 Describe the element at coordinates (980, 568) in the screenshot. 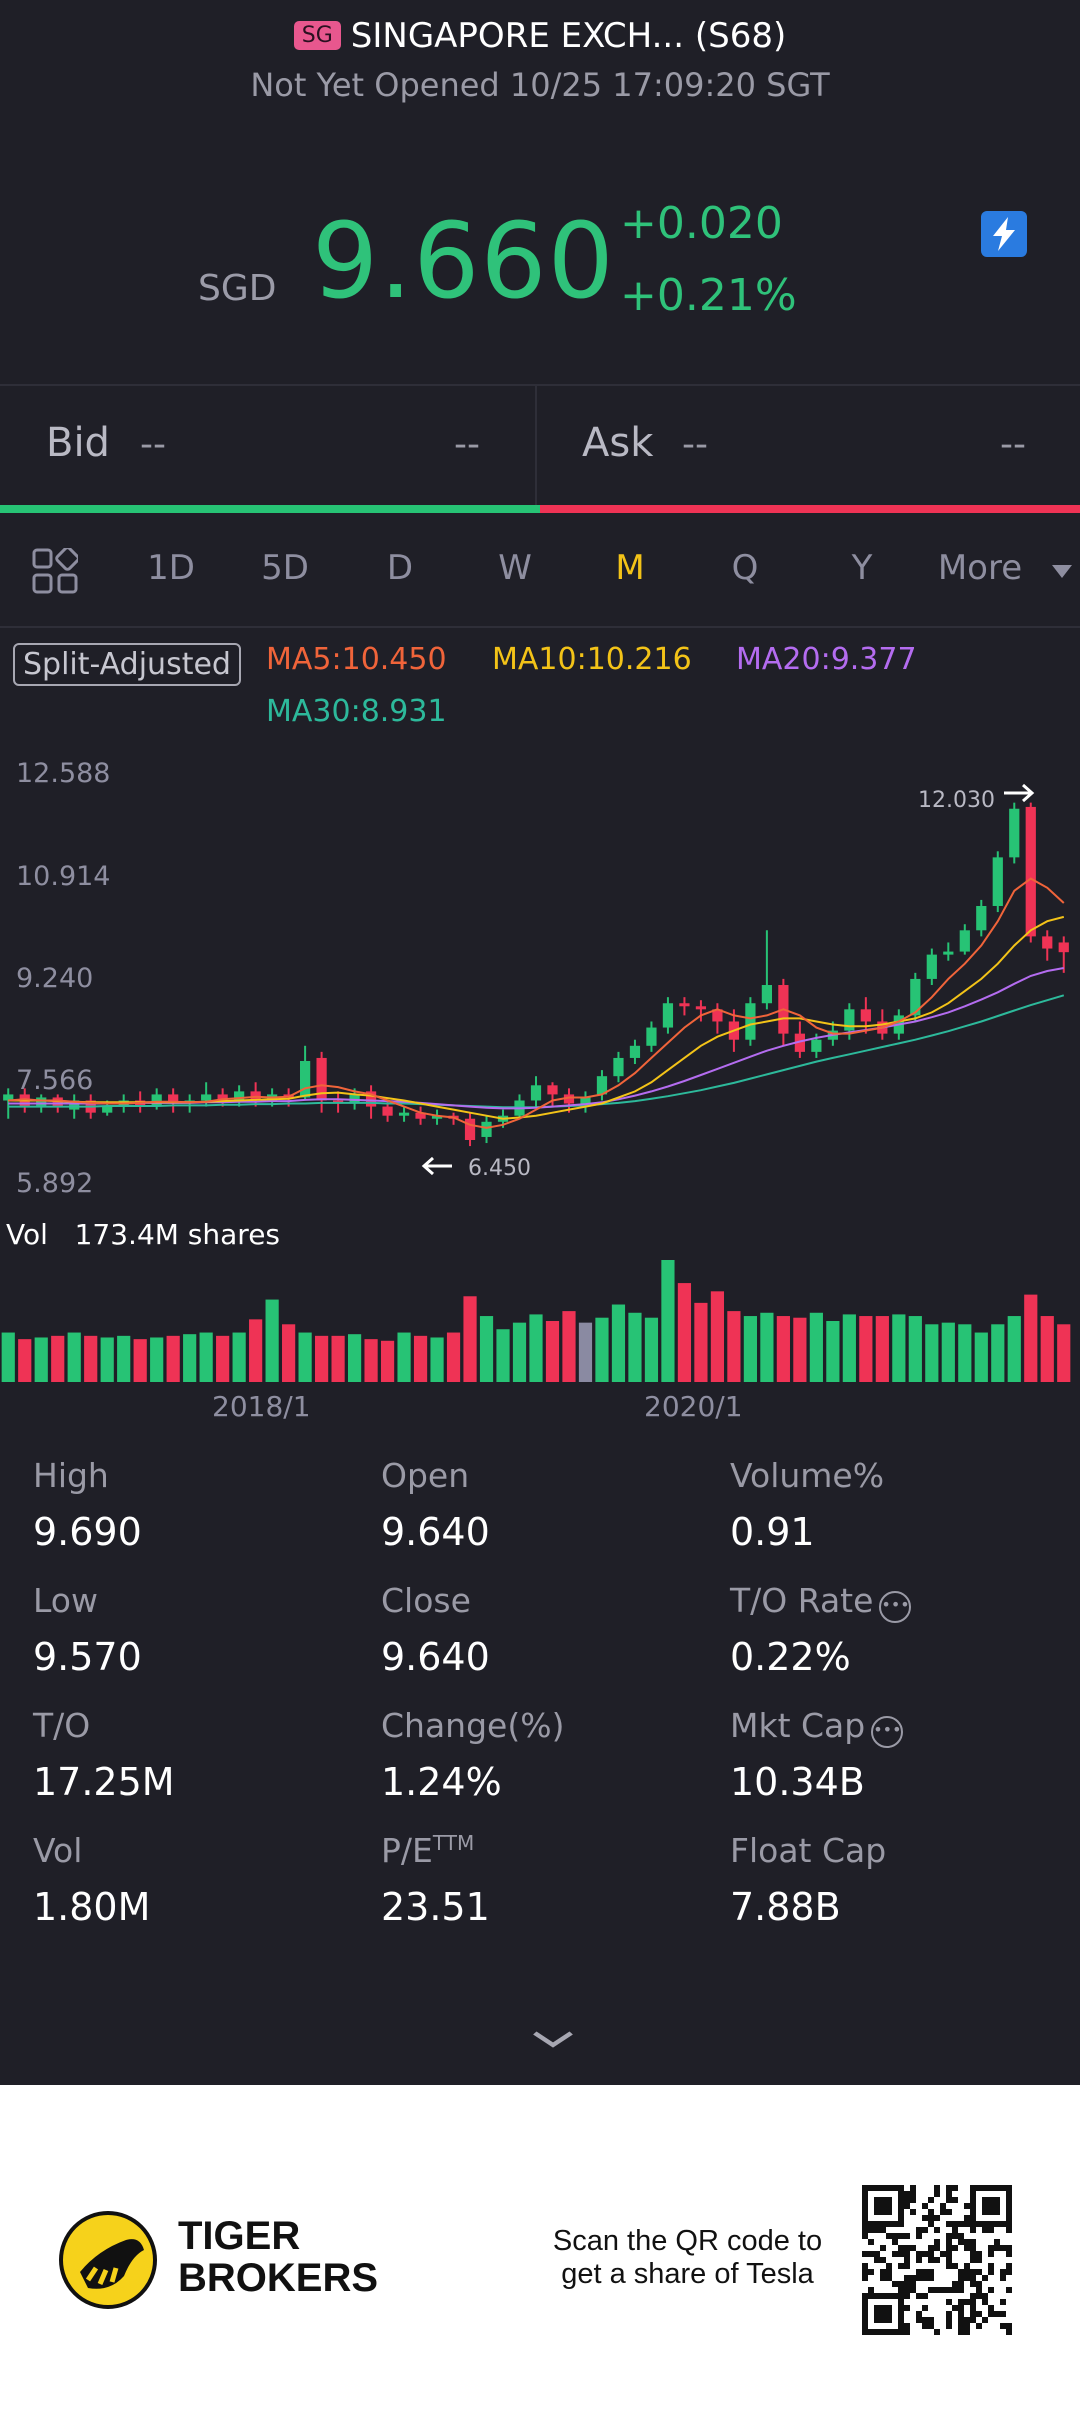

I see `tab-more: More` at that location.